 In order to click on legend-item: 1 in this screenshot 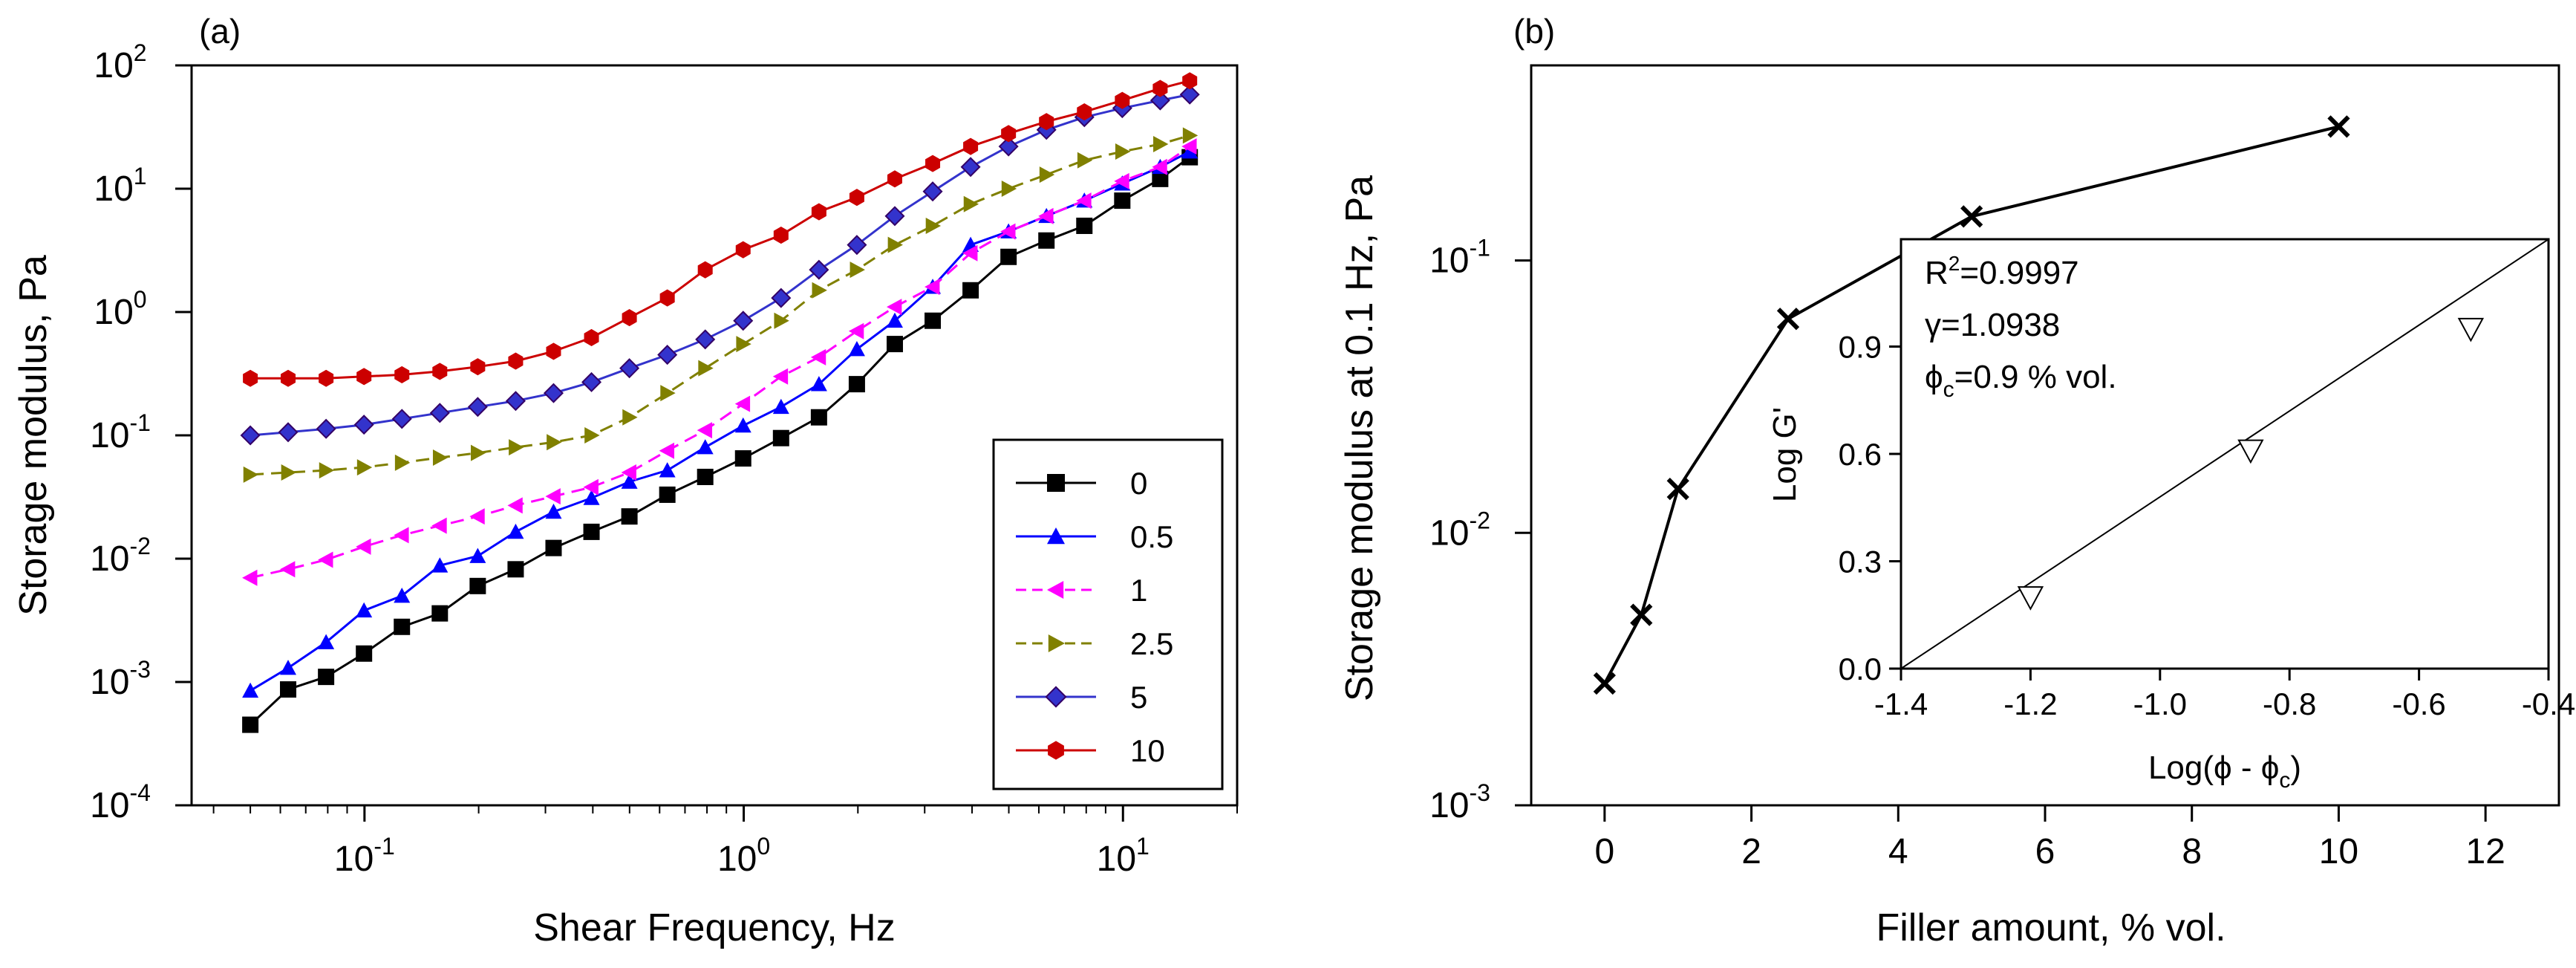, I will do `click(1081, 590)`.